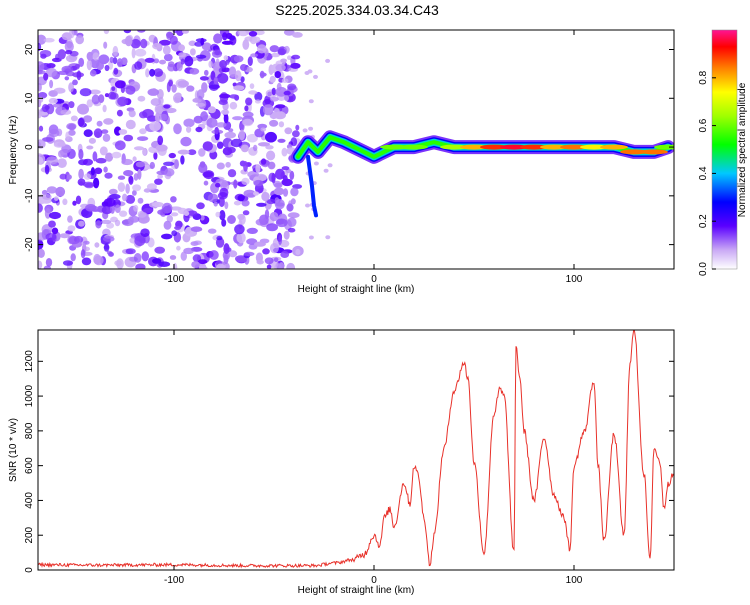 This screenshot has height=605, width=750. I want to click on spectrogram-ylabel: Frequency (Hz), so click(13, 150).